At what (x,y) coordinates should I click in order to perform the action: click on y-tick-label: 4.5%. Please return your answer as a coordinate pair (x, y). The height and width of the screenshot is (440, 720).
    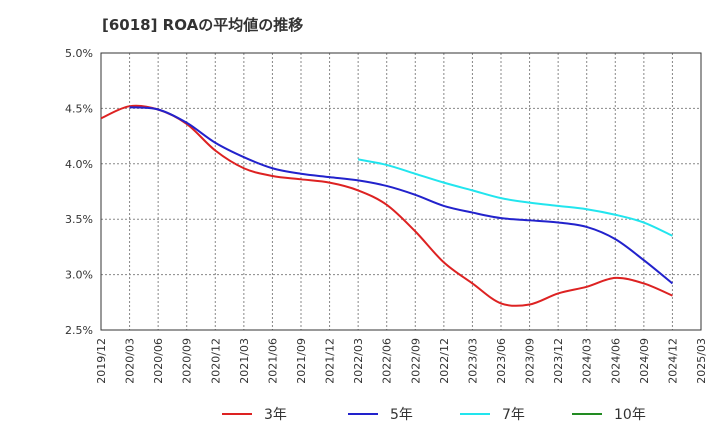
    Looking at the image, I should click on (79, 108).